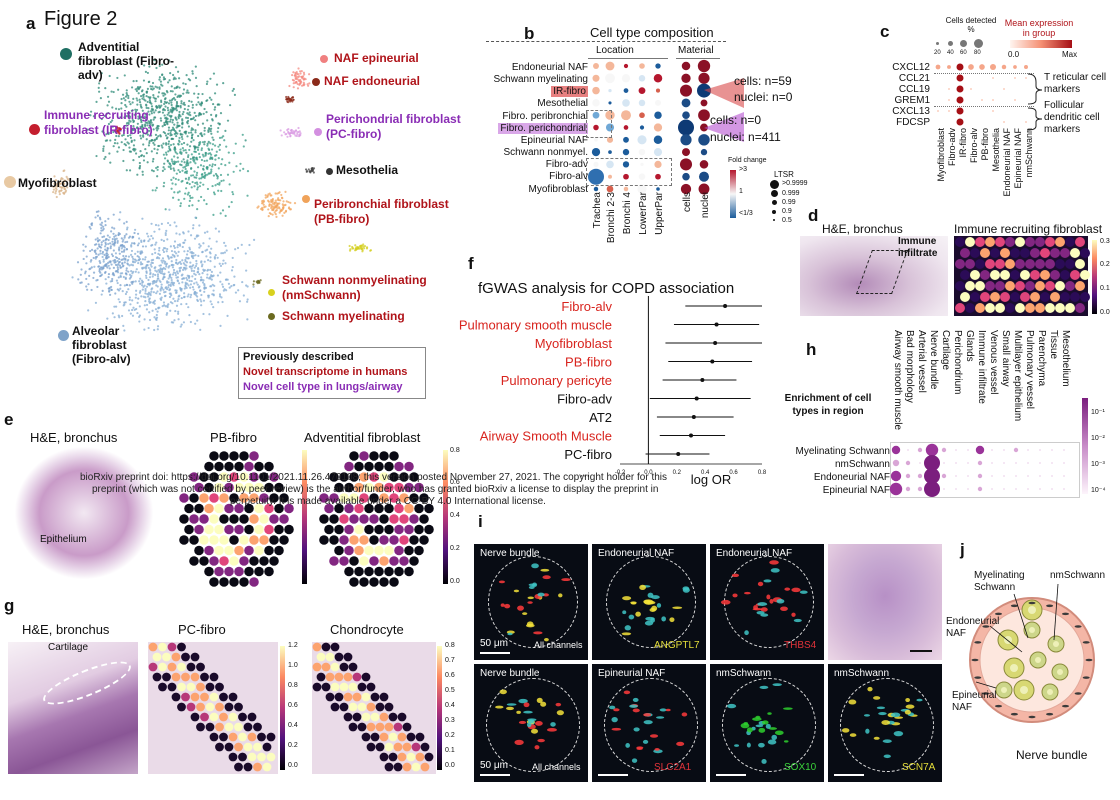  Describe the element at coordinates (323, 387) in the screenshot. I see `legend-novel-cell: Novel cell type in lungs/airway` at that location.